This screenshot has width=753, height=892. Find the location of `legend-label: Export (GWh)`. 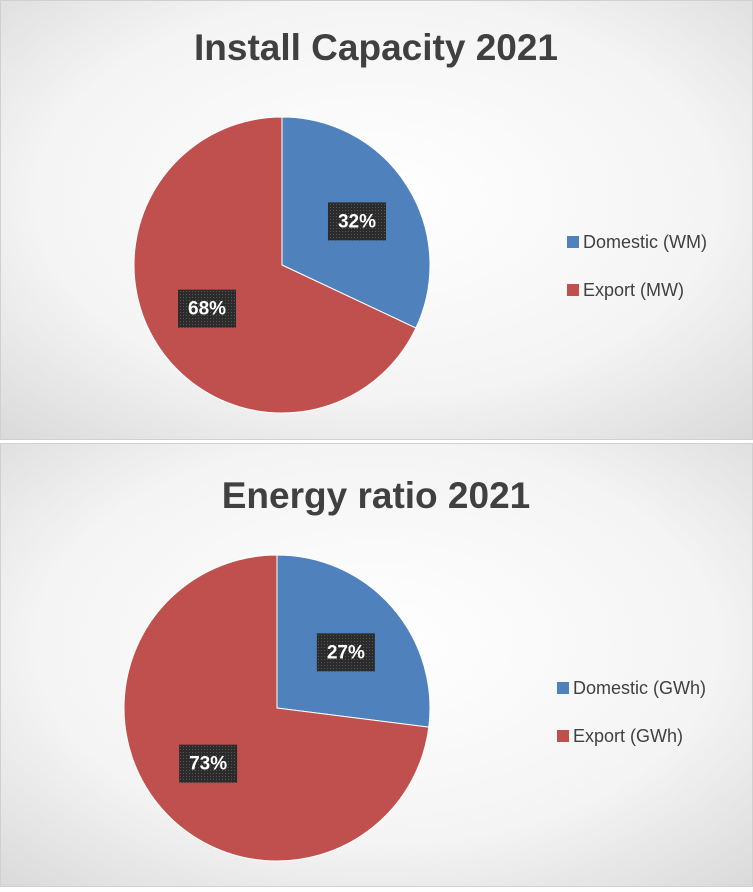

legend-label: Export (GWh) is located at coordinates (628, 736).